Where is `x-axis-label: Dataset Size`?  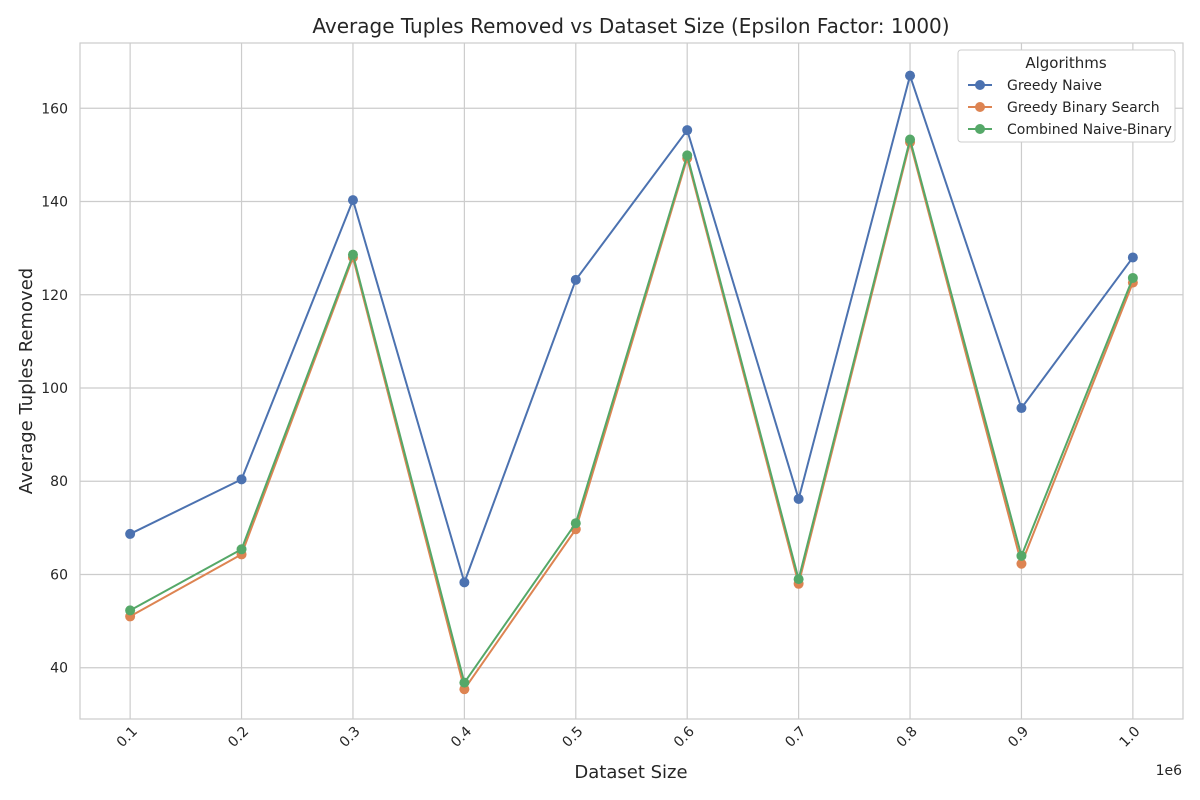 x-axis-label: Dataset Size is located at coordinates (630, 772).